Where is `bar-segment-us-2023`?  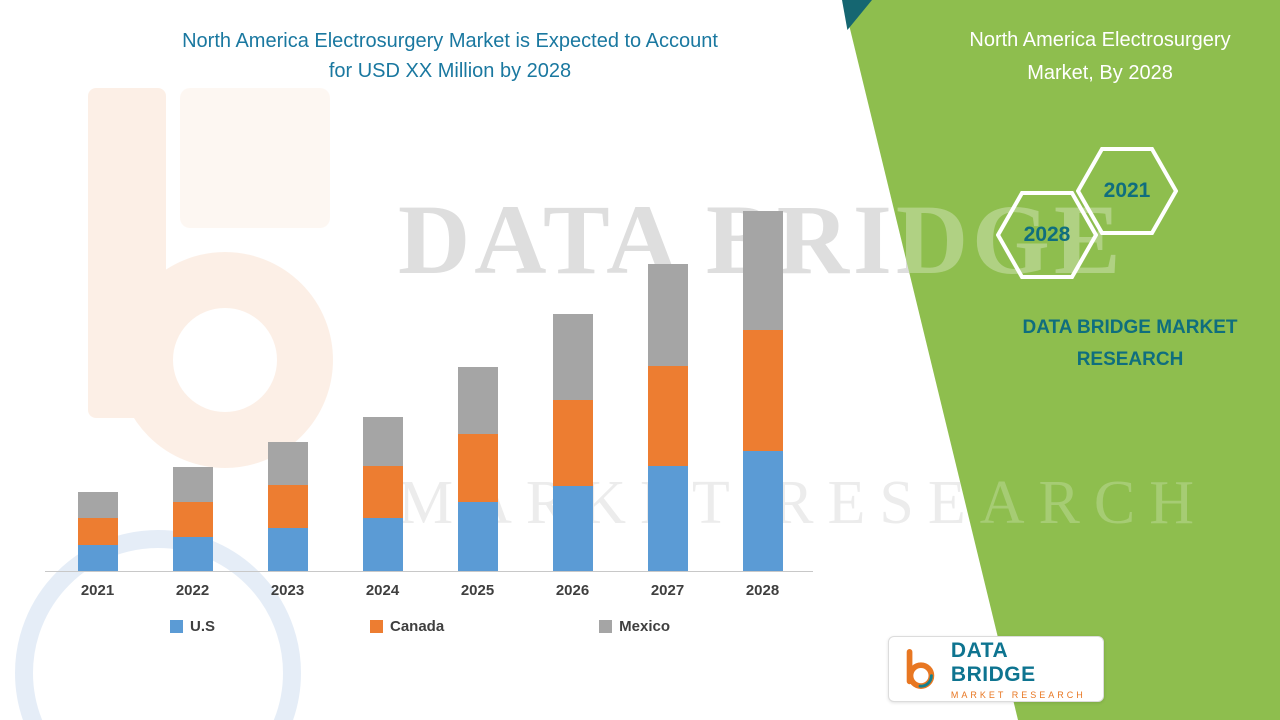
bar-segment-us-2023 is located at coordinates (287, 550).